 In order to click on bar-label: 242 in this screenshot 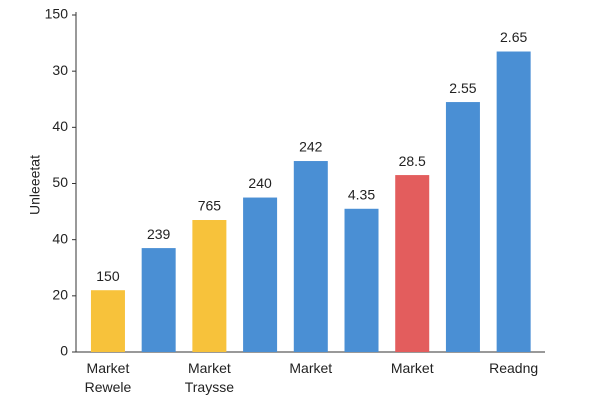, I will do `click(311, 147)`.